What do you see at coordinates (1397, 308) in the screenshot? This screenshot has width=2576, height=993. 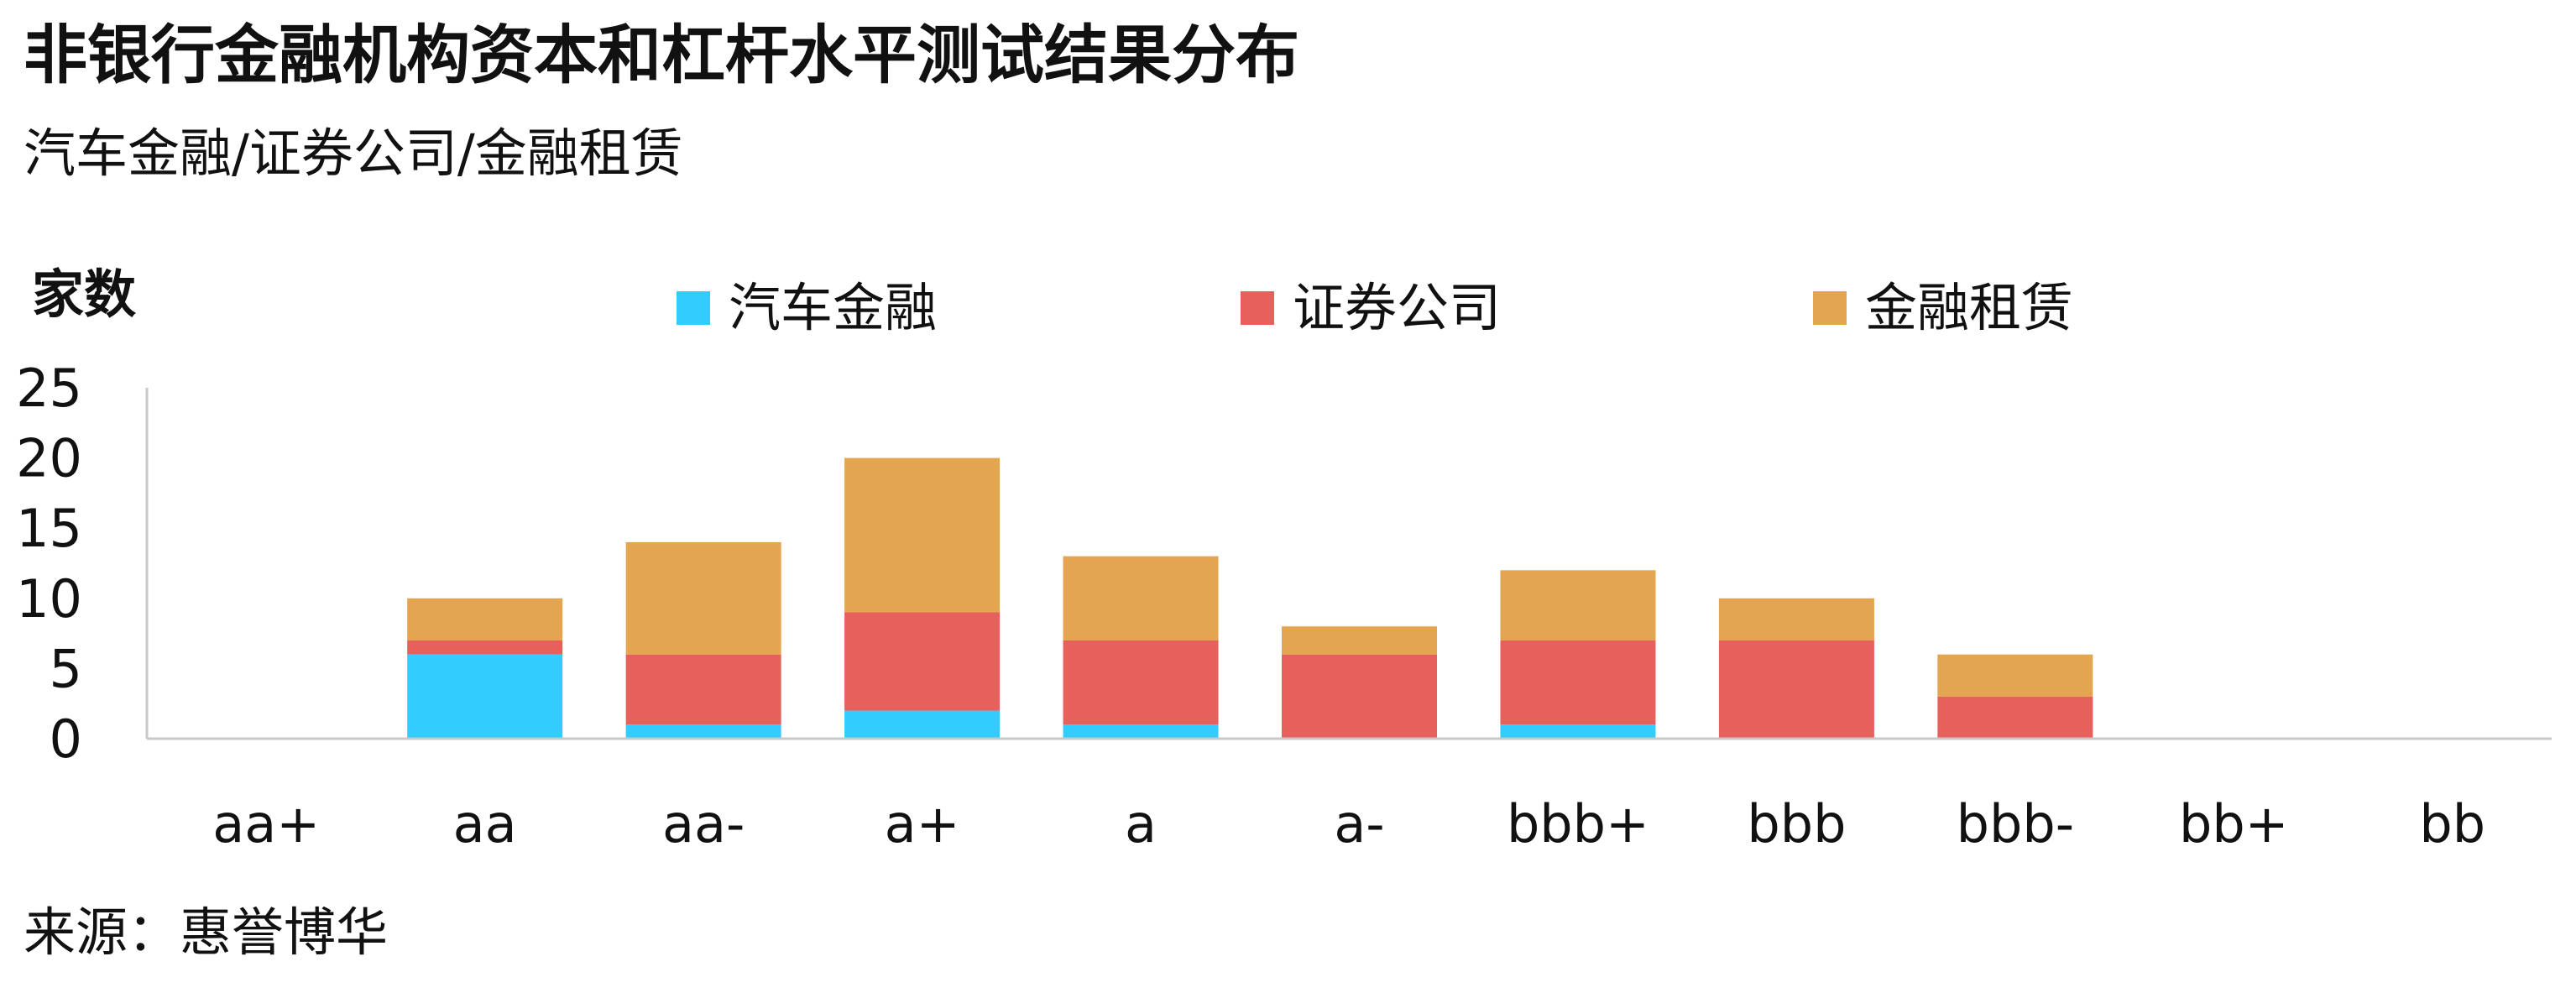 I see `legend-label: 证券公司` at bounding box center [1397, 308].